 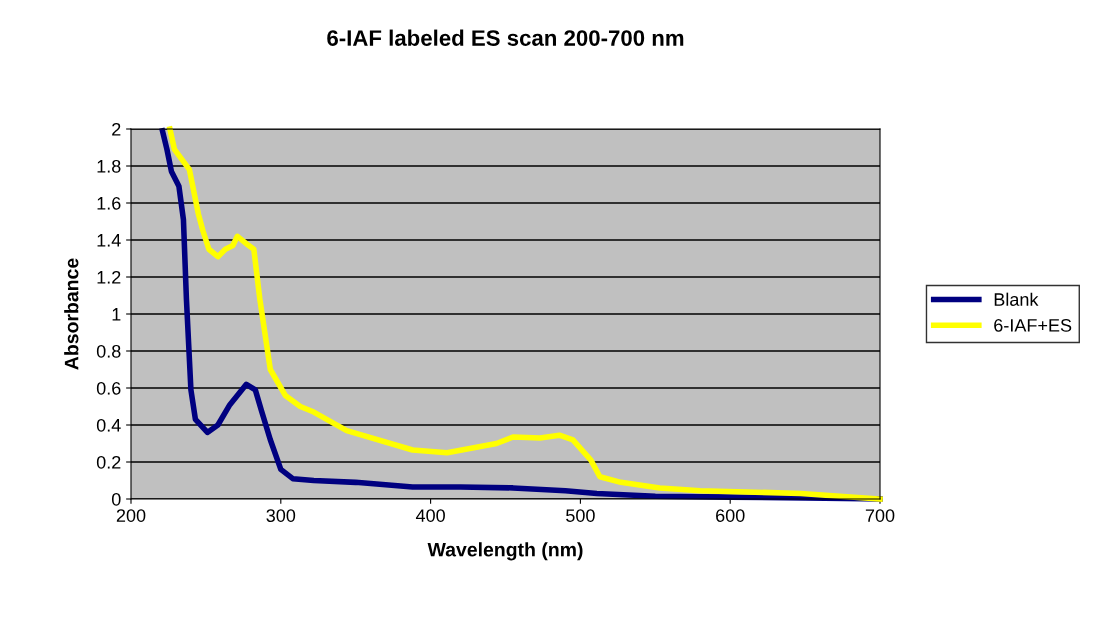 What do you see at coordinates (505, 551) in the screenshot?
I see `x-axis-title: Wavelength (nm)` at bounding box center [505, 551].